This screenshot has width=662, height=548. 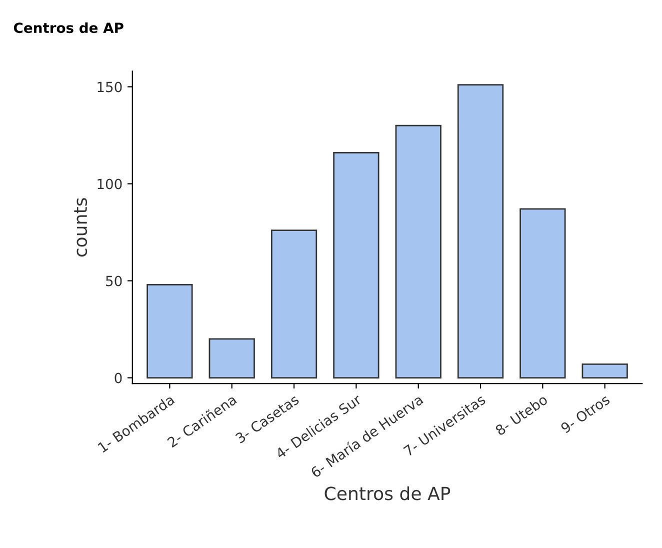 What do you see at coordinates (81, 227) in the screenshot?
I see `y-axis-title: counts` at bounding box center [81, 227].